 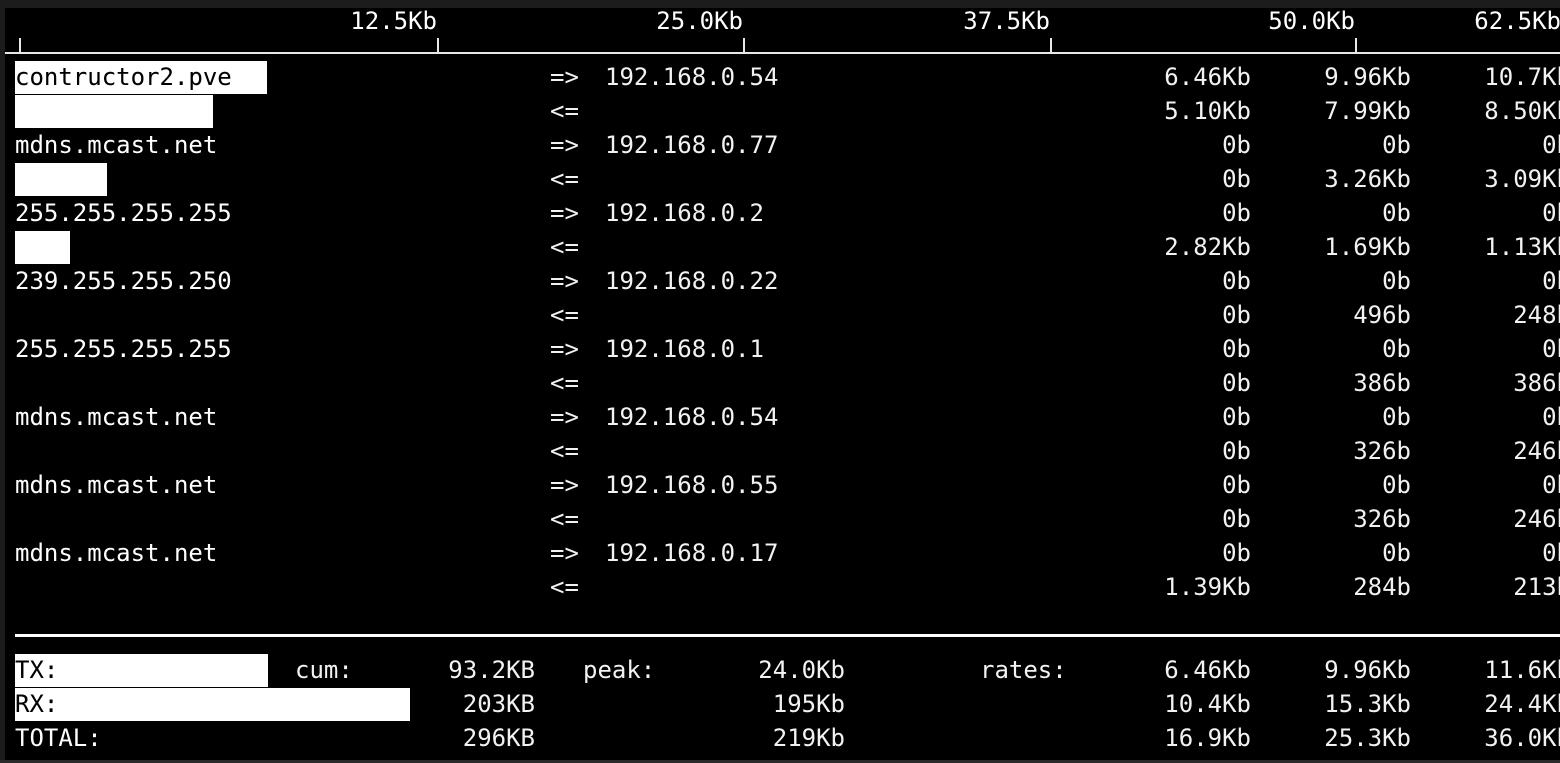 What do you see at coordinates (782, 247) in the screenshot?
I see `connection-rx-line: <= 2.82Kb 1.69Kb 1.13Kb` at bounding box center [782, 247].